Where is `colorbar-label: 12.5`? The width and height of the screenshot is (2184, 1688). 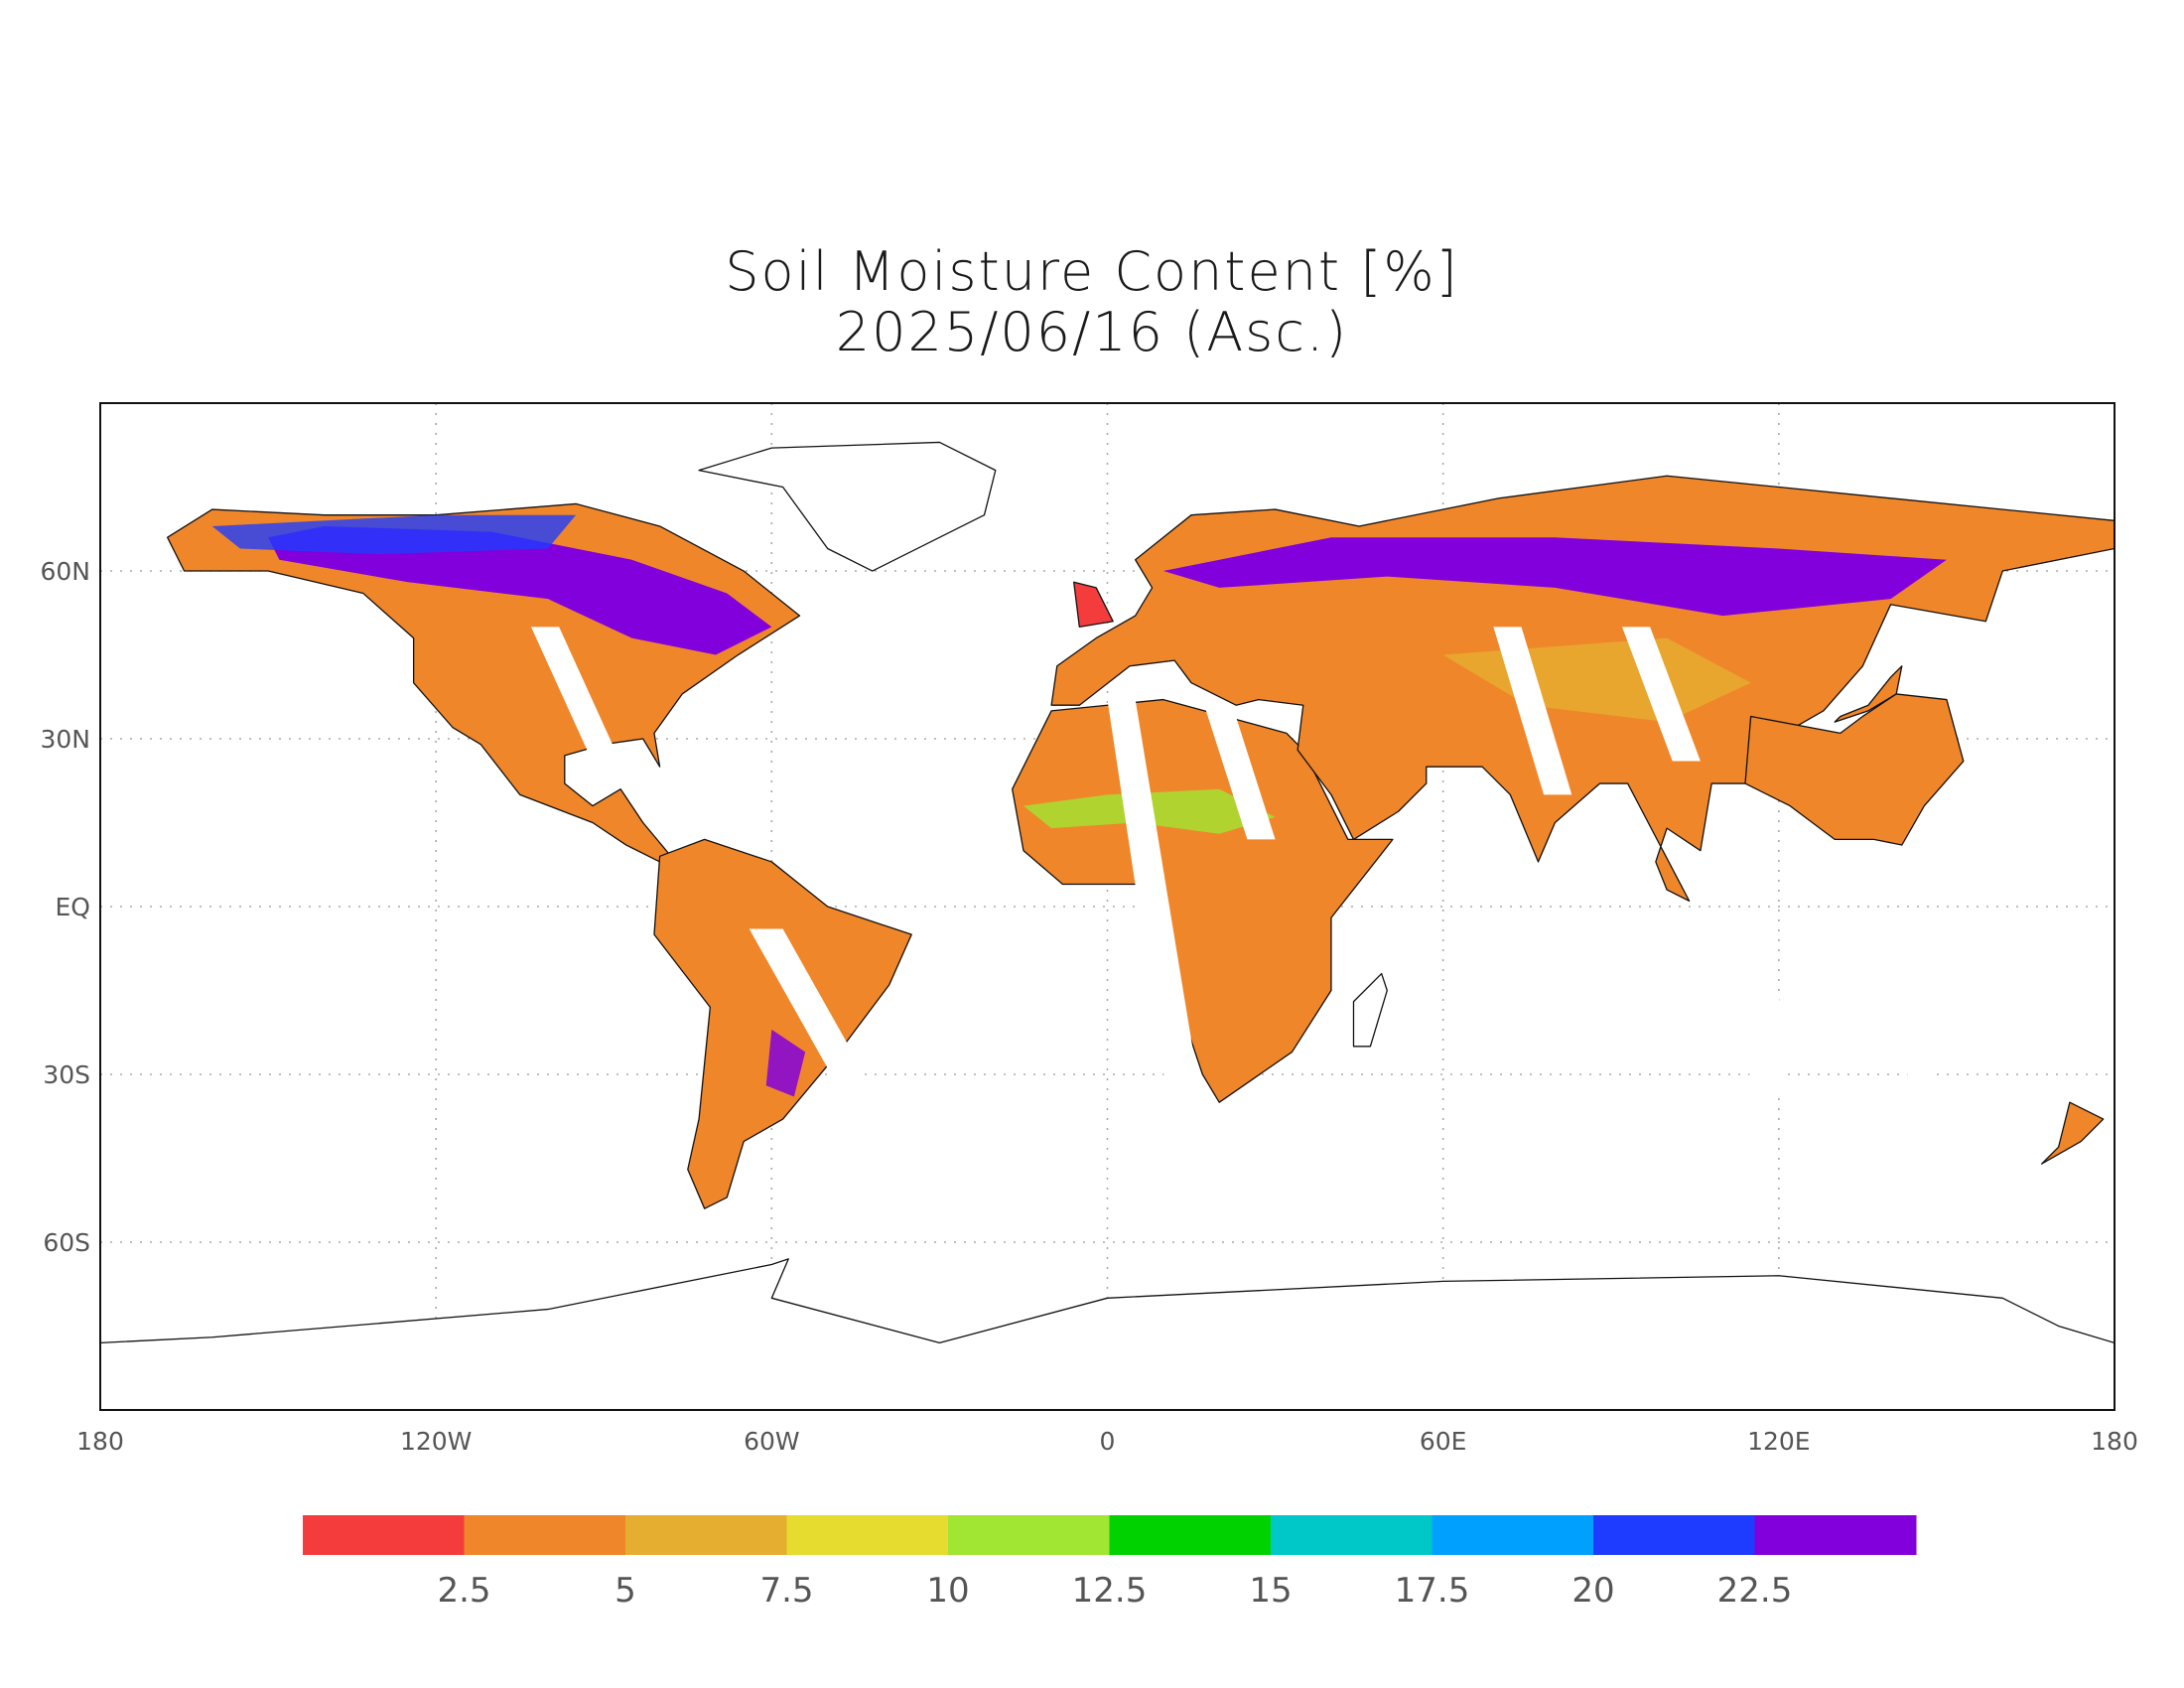 colorbar-label: 12.5 is located at coordinates (1110, 1591).